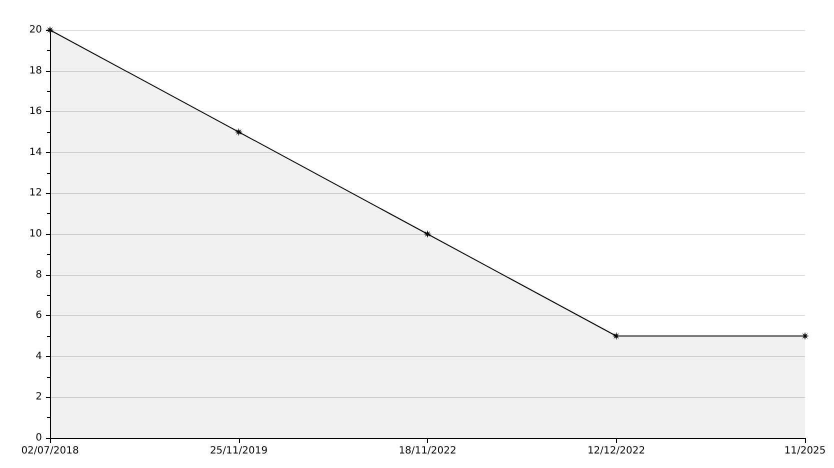 The width and height of the screenshot is (834, 468). Describe the element at coordinates (427, 451) in the screenshot. I see `x-tick-label: 18/11/2022` at that location.